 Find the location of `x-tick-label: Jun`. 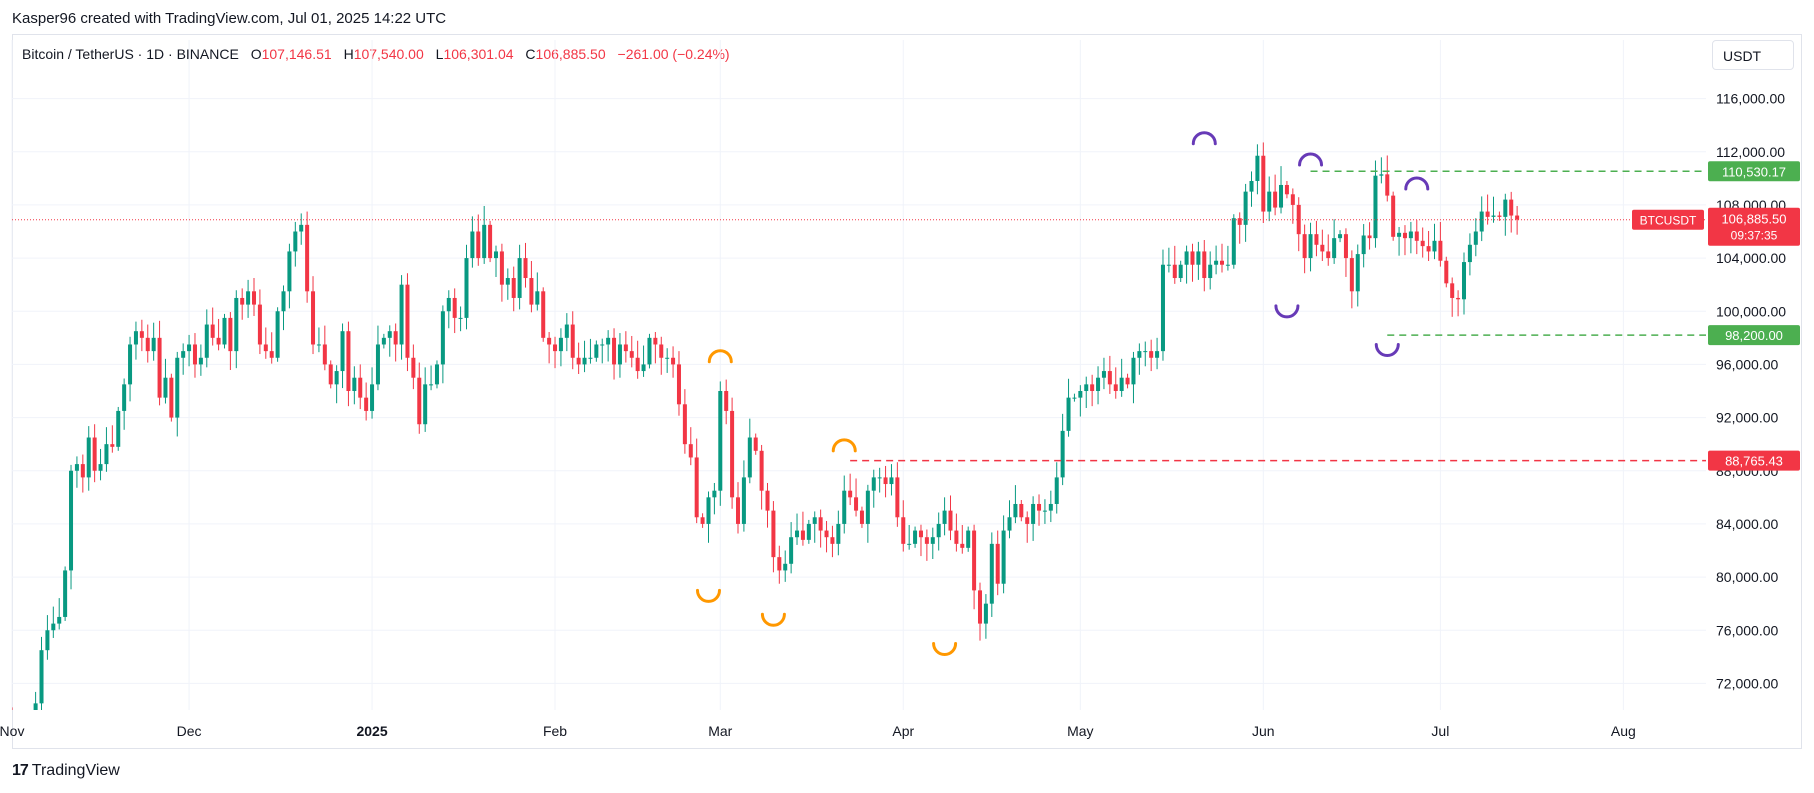

x-tick-label: Jun is located at coordinates (1263, 731).